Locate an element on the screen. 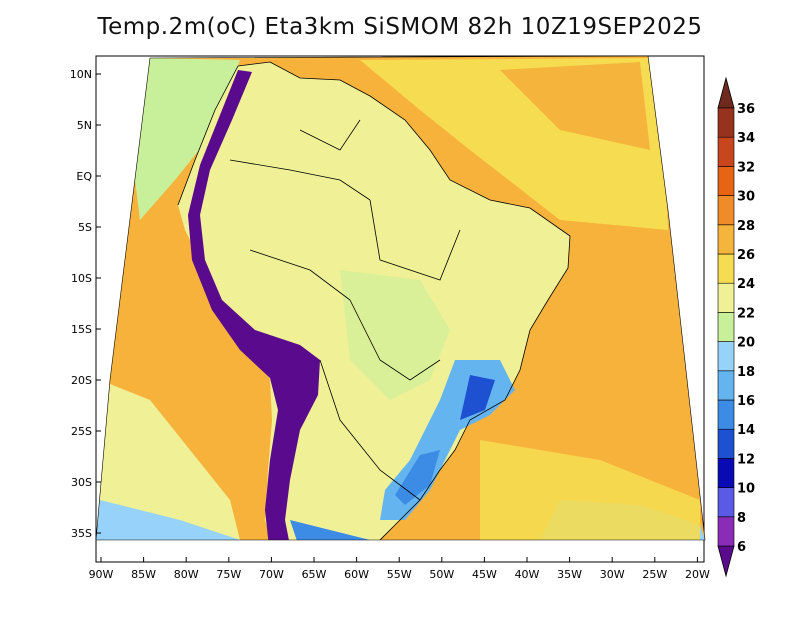 The width and height of the screenshot is (800, 618). colorbar-label: 28 is located at coordinates (746, 226).